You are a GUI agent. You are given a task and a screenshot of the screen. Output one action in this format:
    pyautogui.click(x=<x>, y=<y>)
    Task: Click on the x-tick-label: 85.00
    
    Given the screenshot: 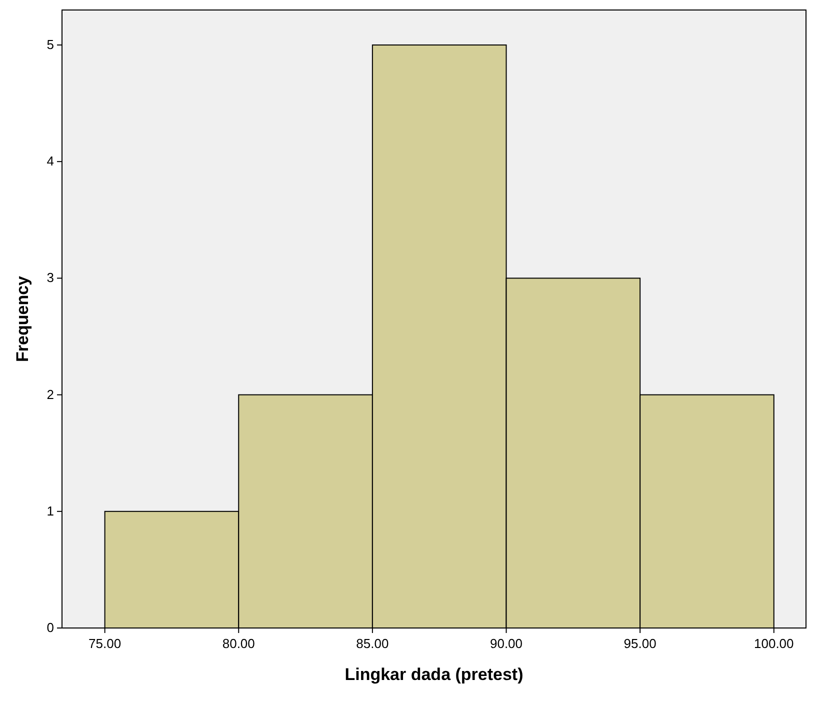 What is the action you would take?
    pyautogui.click(x=372, y=643)
    